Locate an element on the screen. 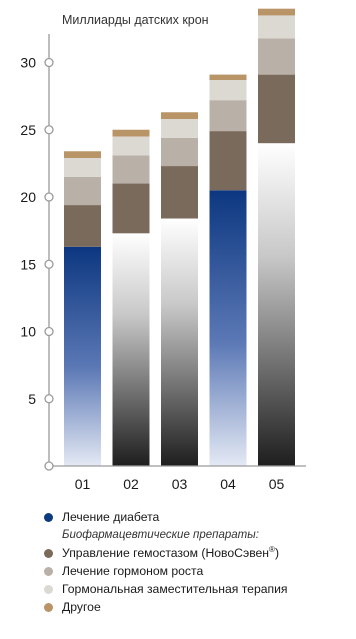 The image size is (356, 639). x-tick-label: 03 is located at coordinates (180, 484).